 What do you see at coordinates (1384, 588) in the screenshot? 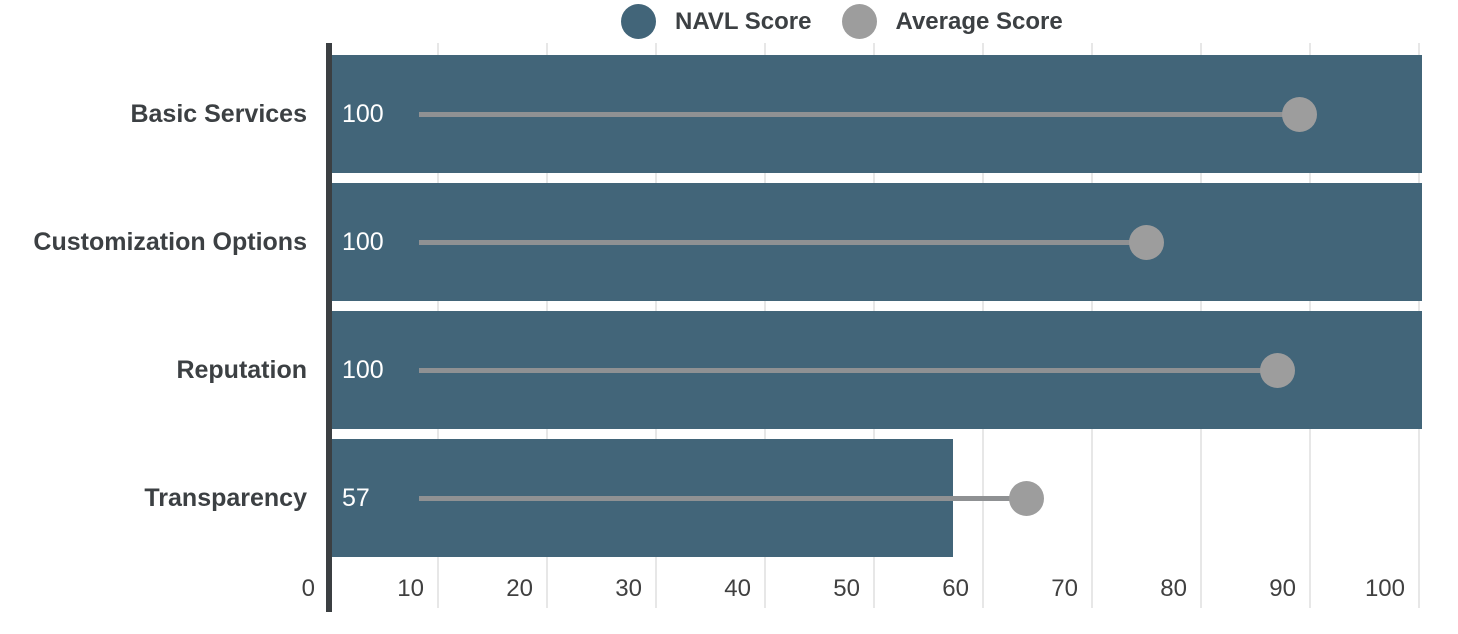
I see `x-tick-label-100: 100` at bounding box center [1384, 588].